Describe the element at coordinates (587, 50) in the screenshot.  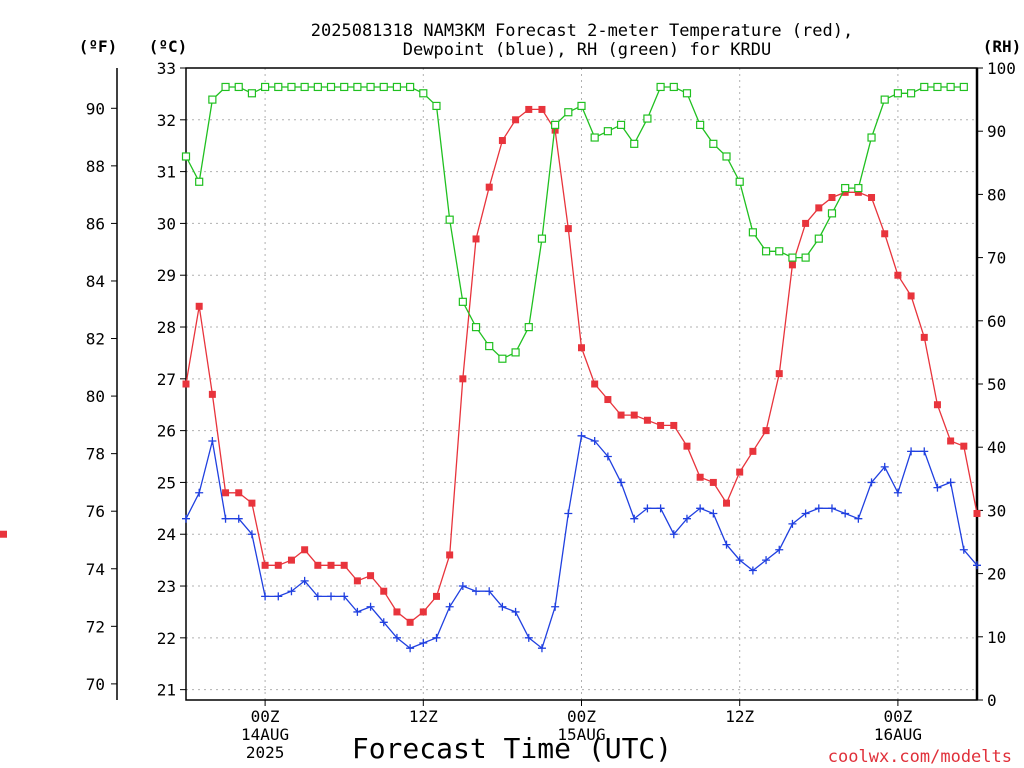
I see `chart-subtitle: Dewpoint (blue), RH (green) for KRDU` at that location.